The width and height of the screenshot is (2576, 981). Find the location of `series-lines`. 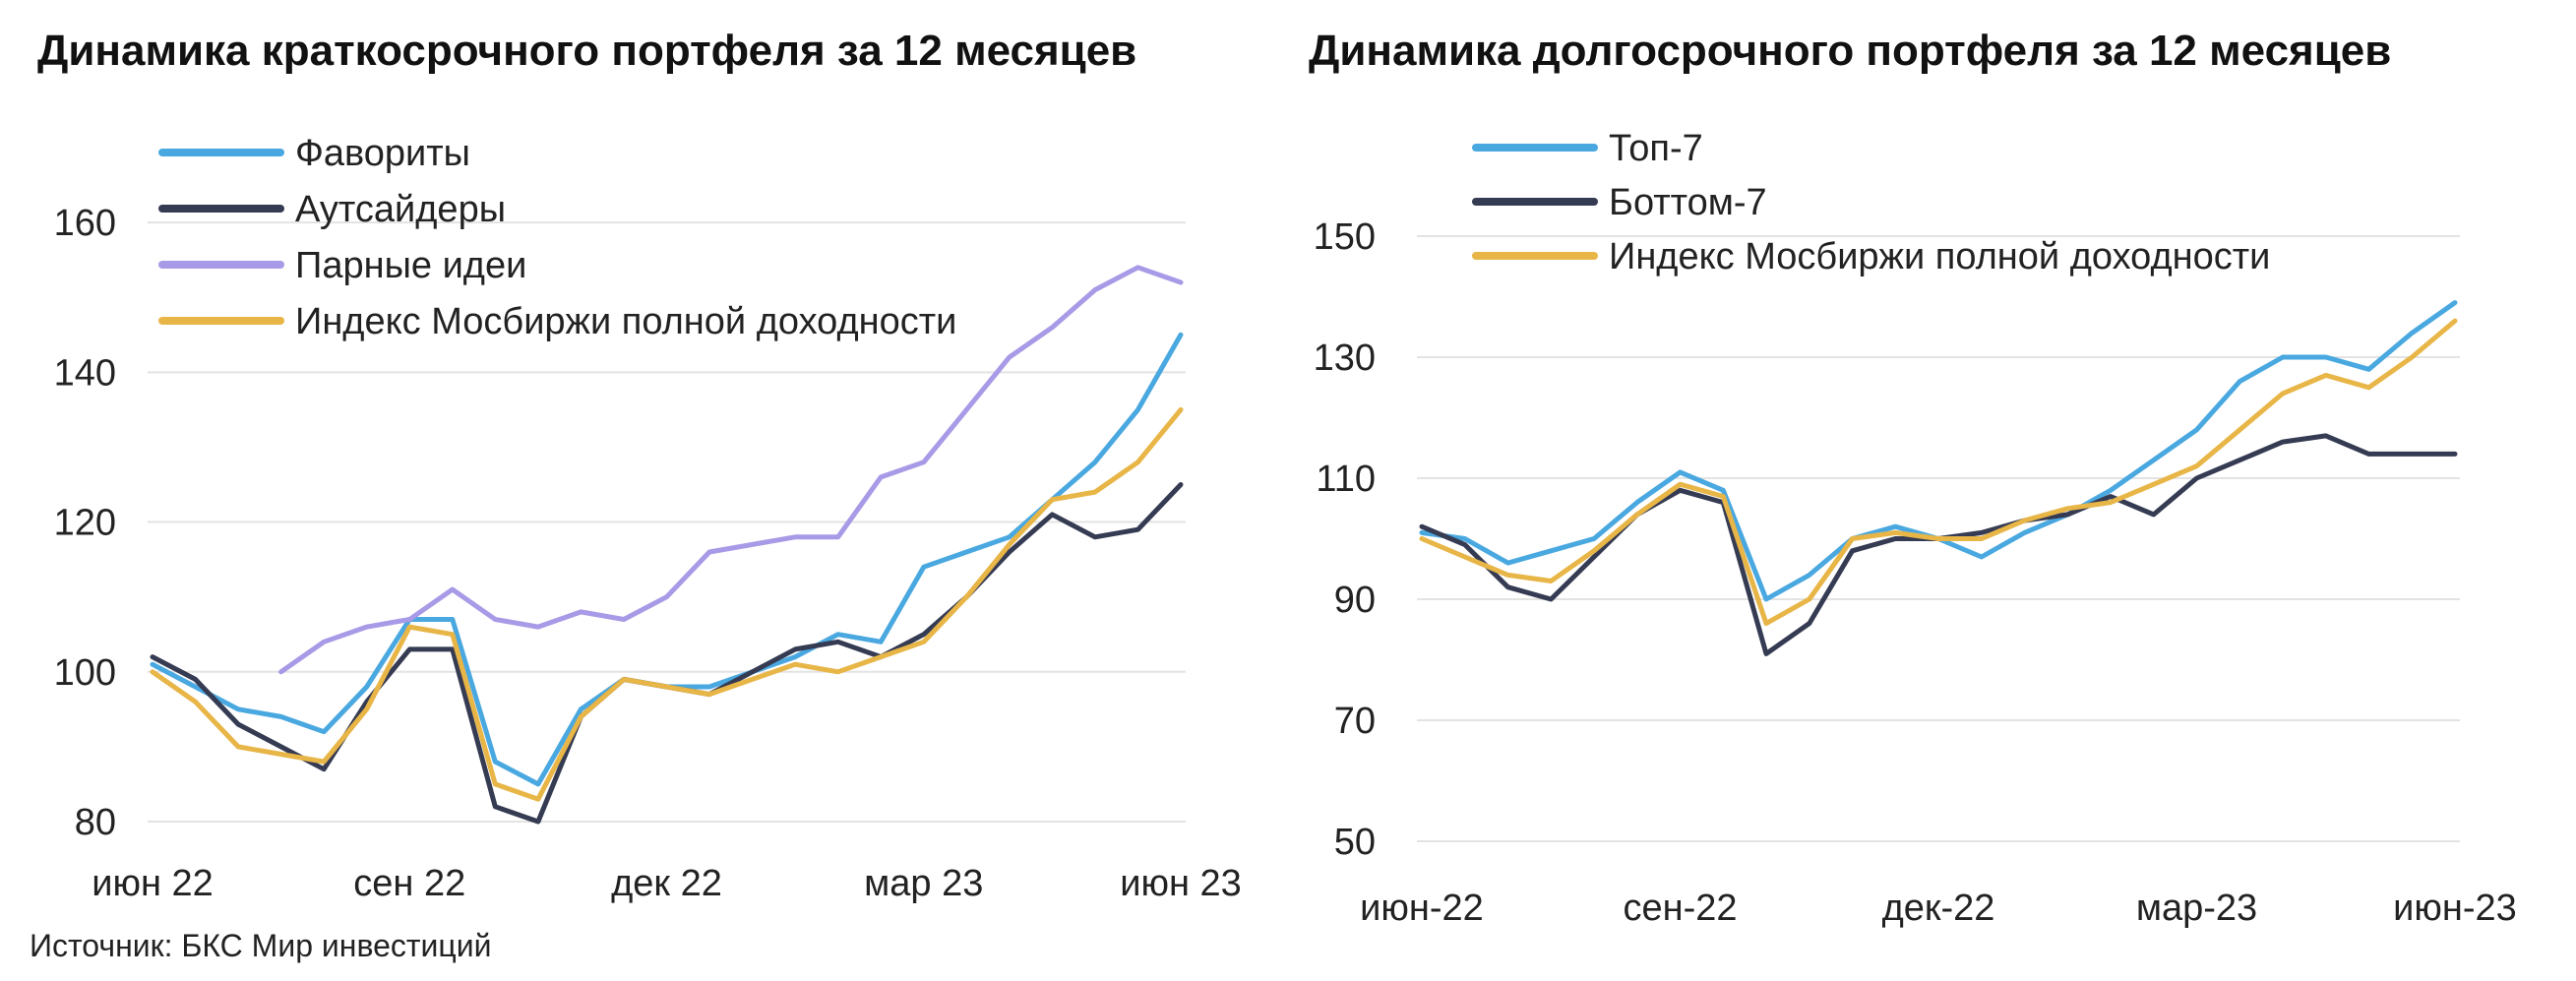

series-lines is located at coordinates (1938, 478).